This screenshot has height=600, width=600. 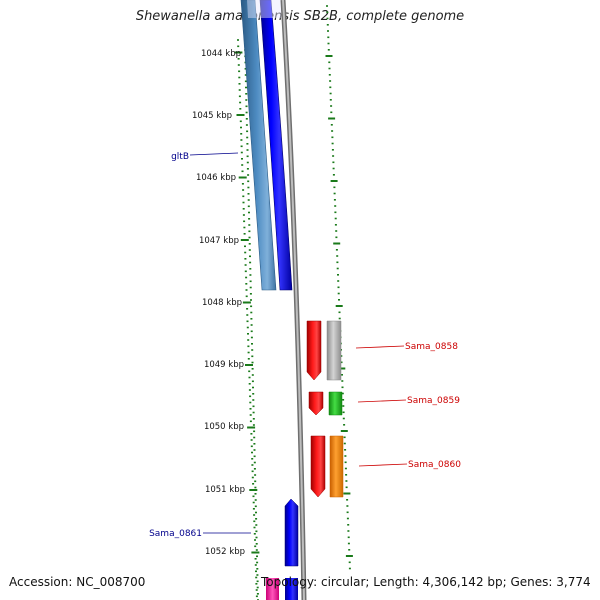 What do you see at coordinates (335, 403) in the screenshot?
I see `sama-0859-green-feature` at bounding box center [335, 403].